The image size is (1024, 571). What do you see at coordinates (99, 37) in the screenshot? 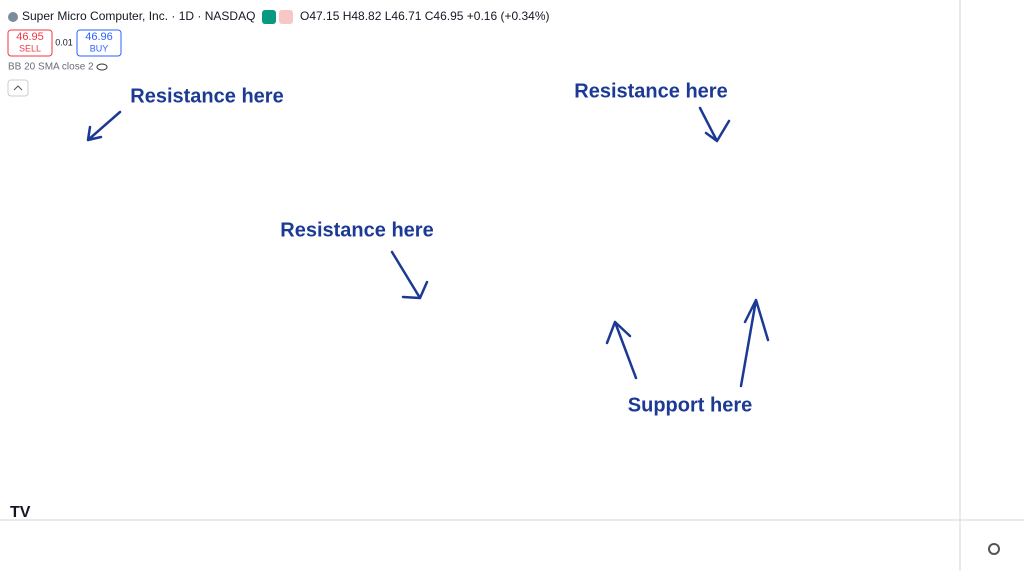
I see `buy-price: 46.96` at bounding box center [99, 37].